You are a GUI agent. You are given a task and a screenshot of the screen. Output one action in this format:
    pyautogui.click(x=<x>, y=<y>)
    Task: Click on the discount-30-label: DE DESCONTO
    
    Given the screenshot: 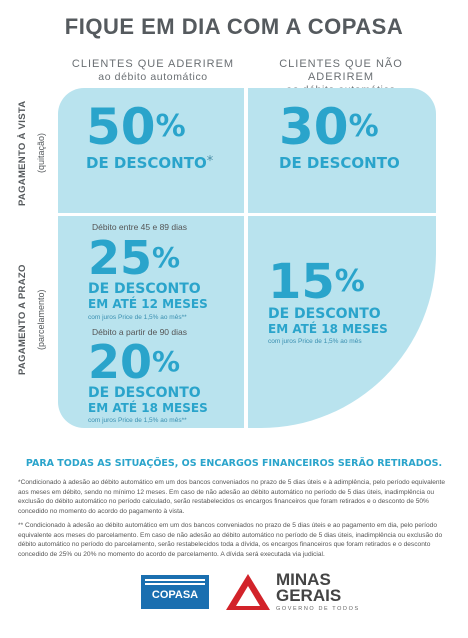 What is the action you would take?
    pyautogui.click(x=339, y=163)
    